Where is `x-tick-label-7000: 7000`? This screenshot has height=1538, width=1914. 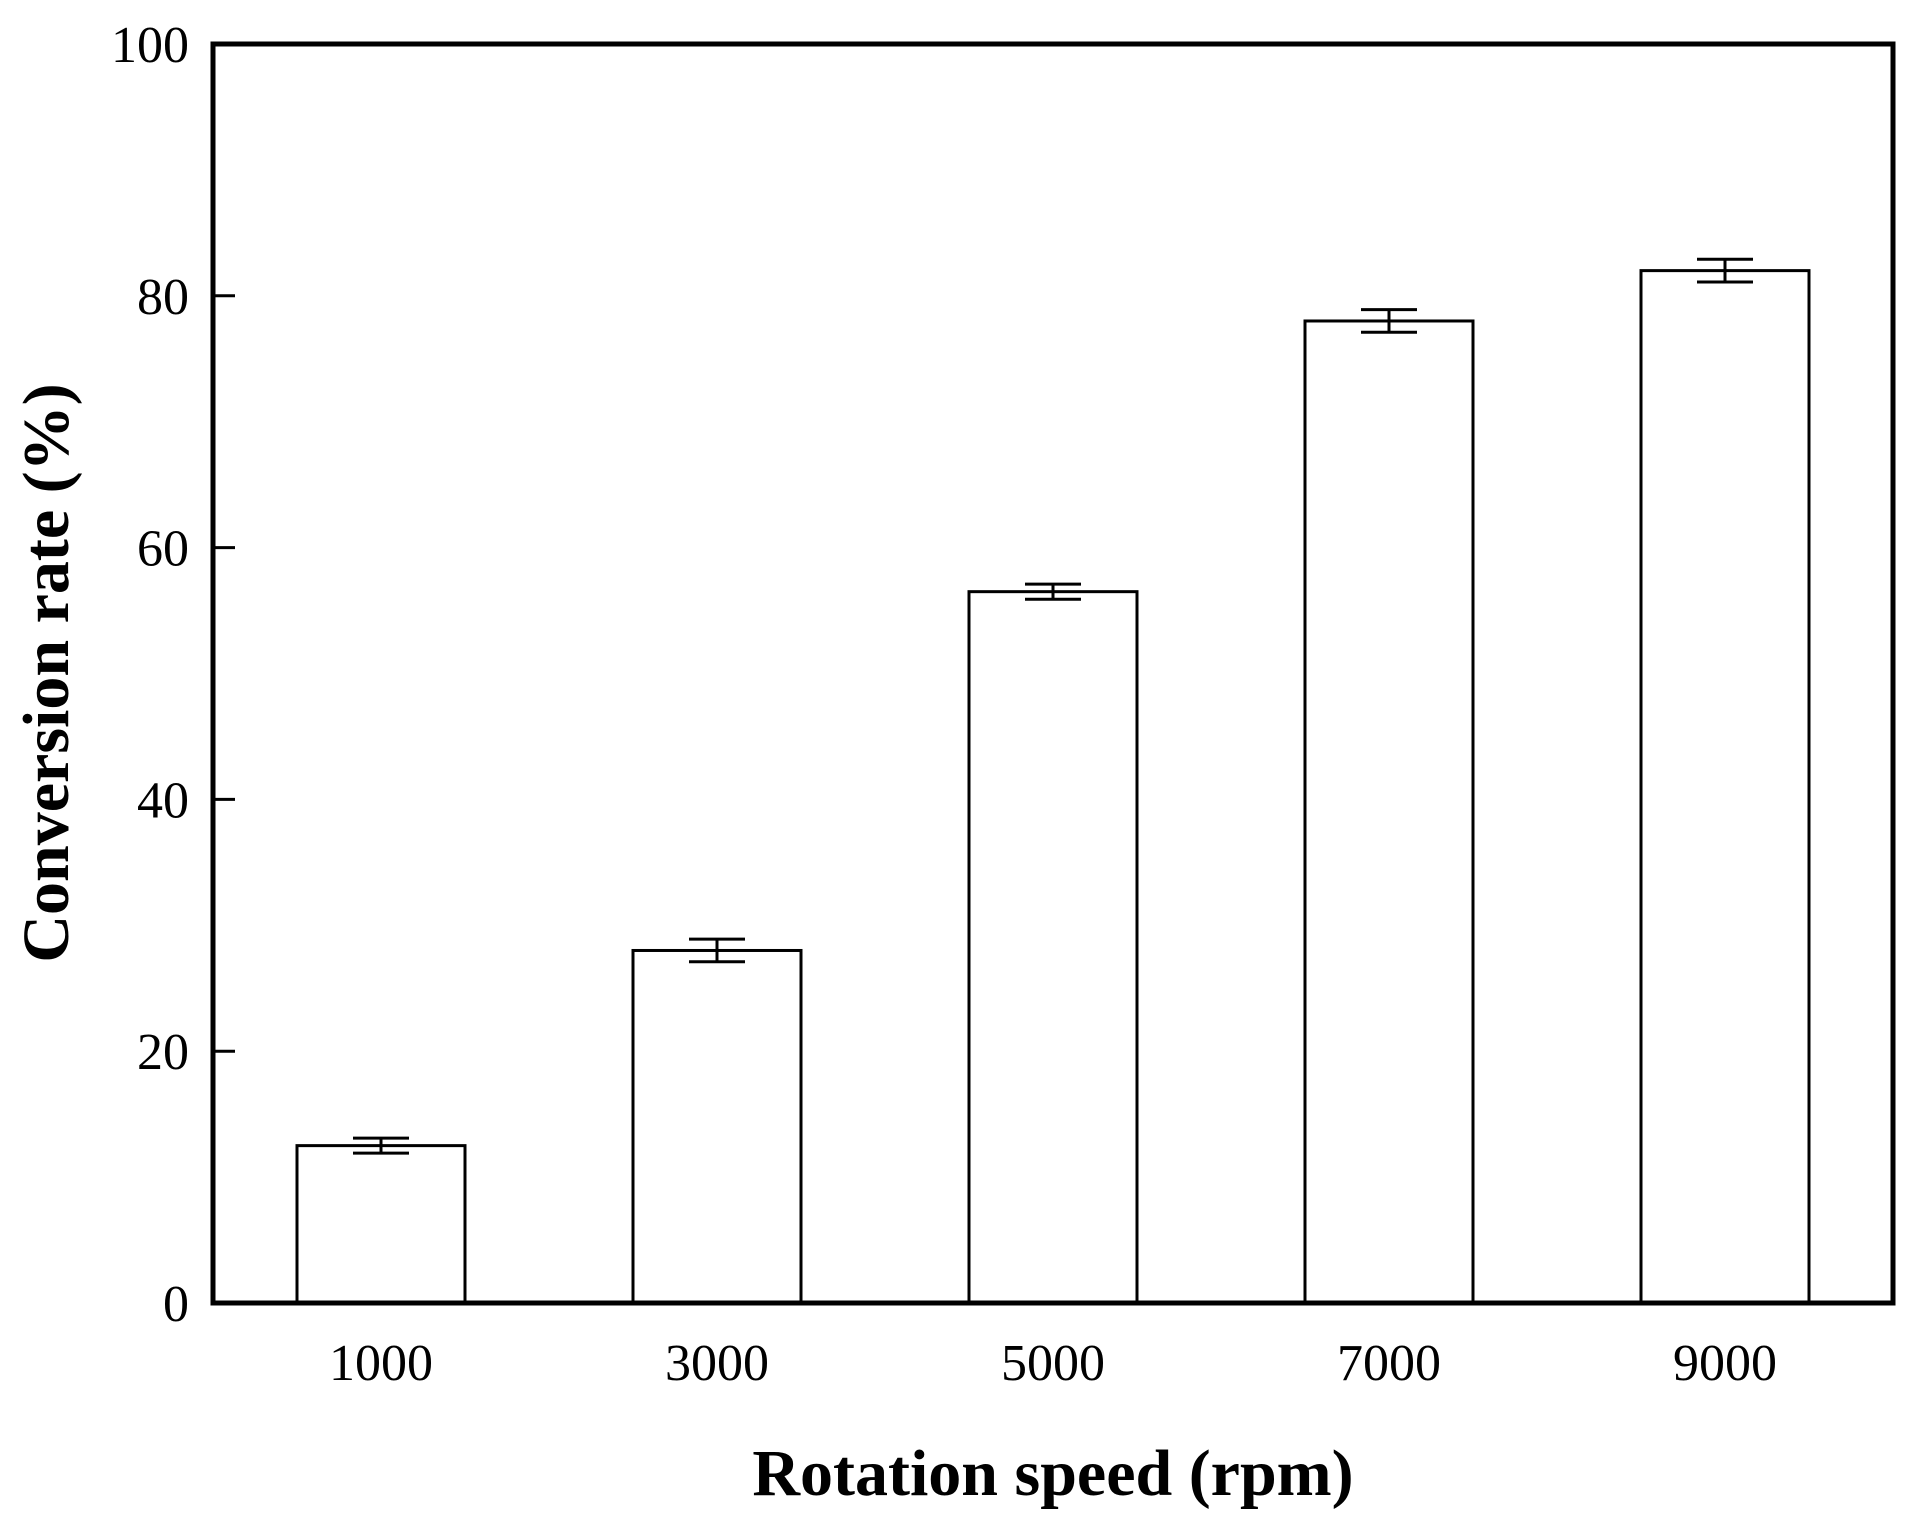
x-tick-label-7000: 7000 is located at coordinates (1389, 1363).